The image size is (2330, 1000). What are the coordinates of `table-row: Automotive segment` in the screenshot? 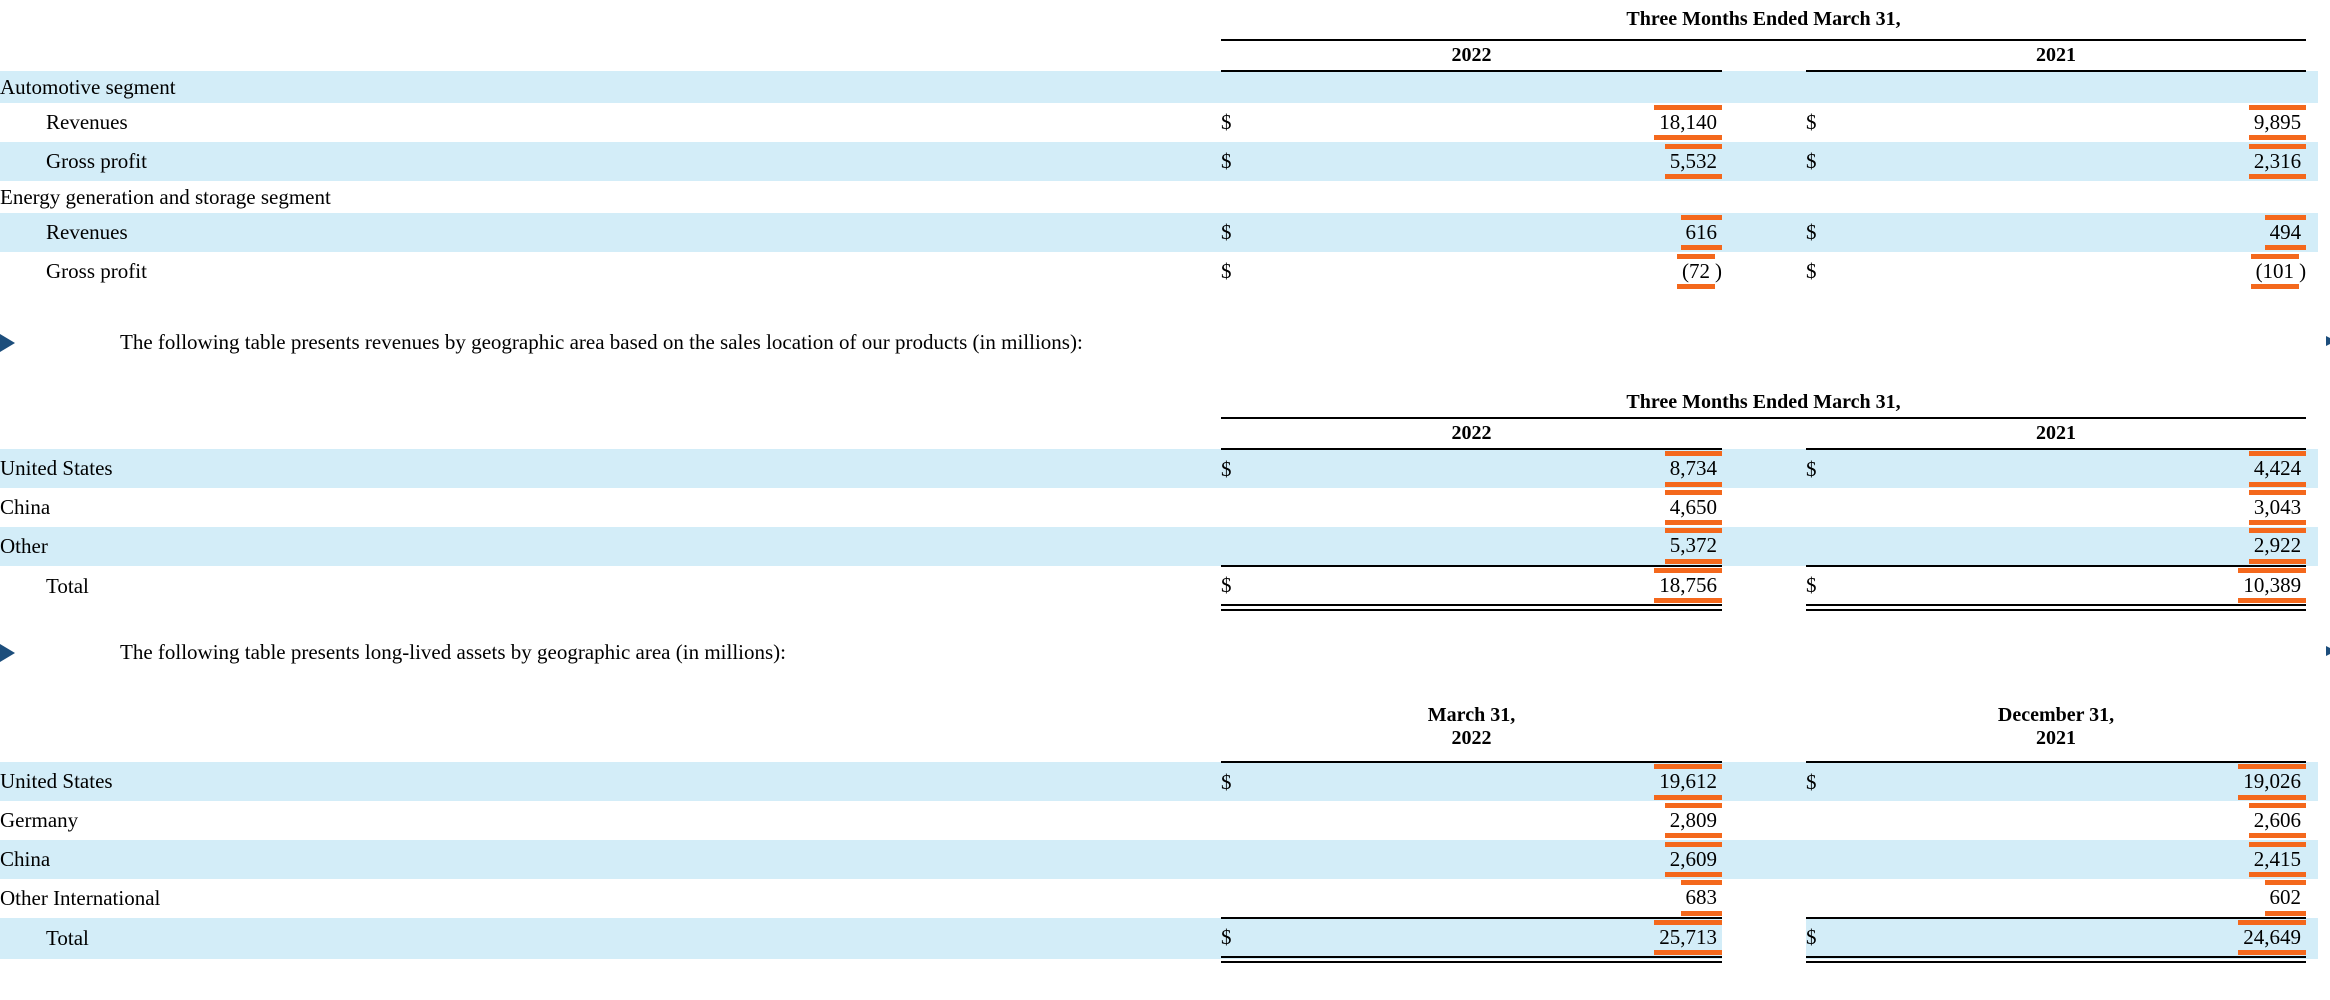 It's located at (1159, 87).